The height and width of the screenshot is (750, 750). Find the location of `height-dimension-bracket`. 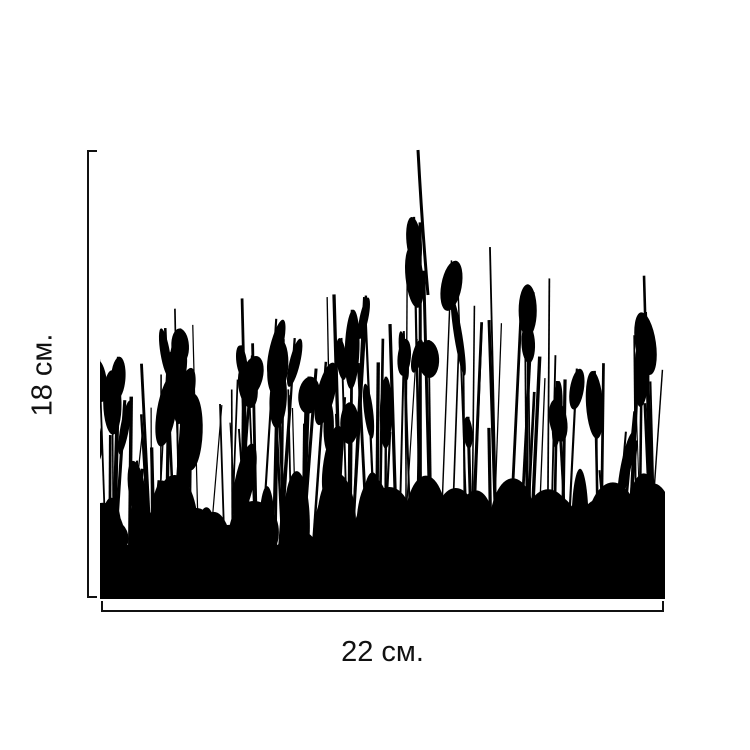

height-dimension-bracket is located at coordinates (92, 374).